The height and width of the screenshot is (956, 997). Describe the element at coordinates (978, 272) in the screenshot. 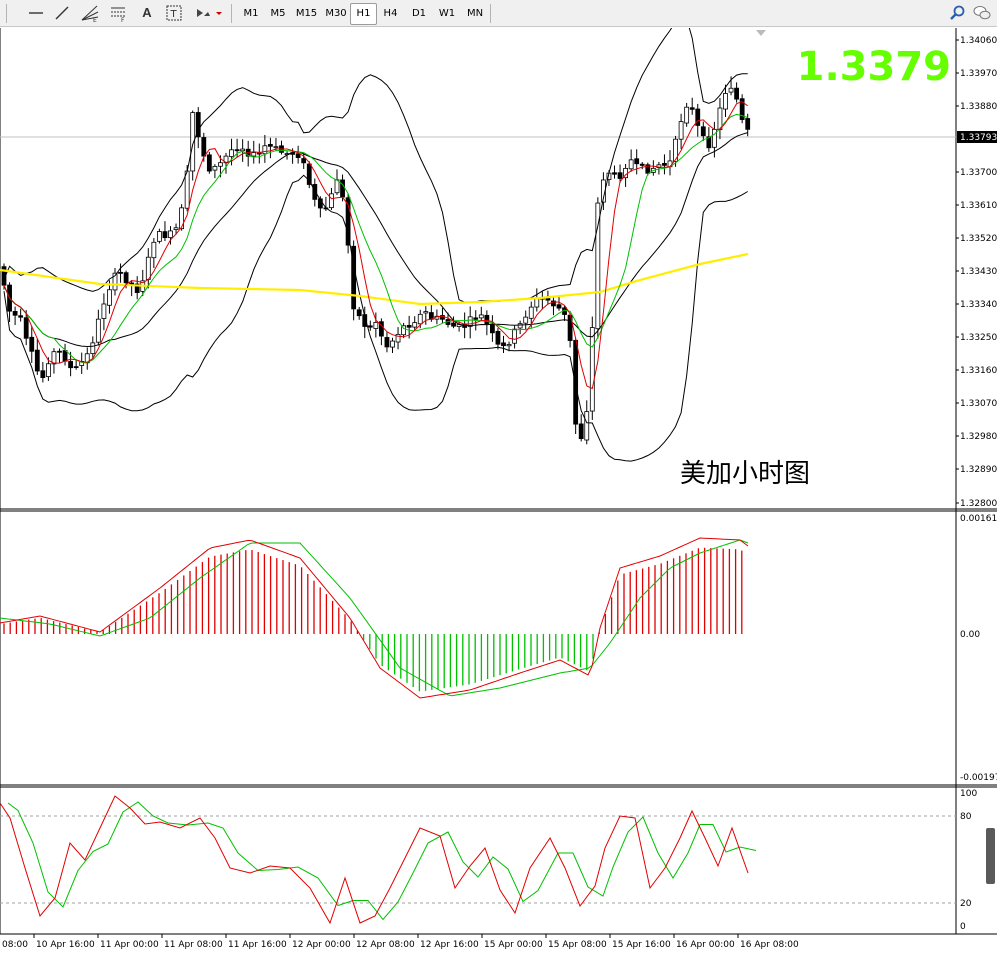

I see `price-axis-label: 1.33430` at that location.